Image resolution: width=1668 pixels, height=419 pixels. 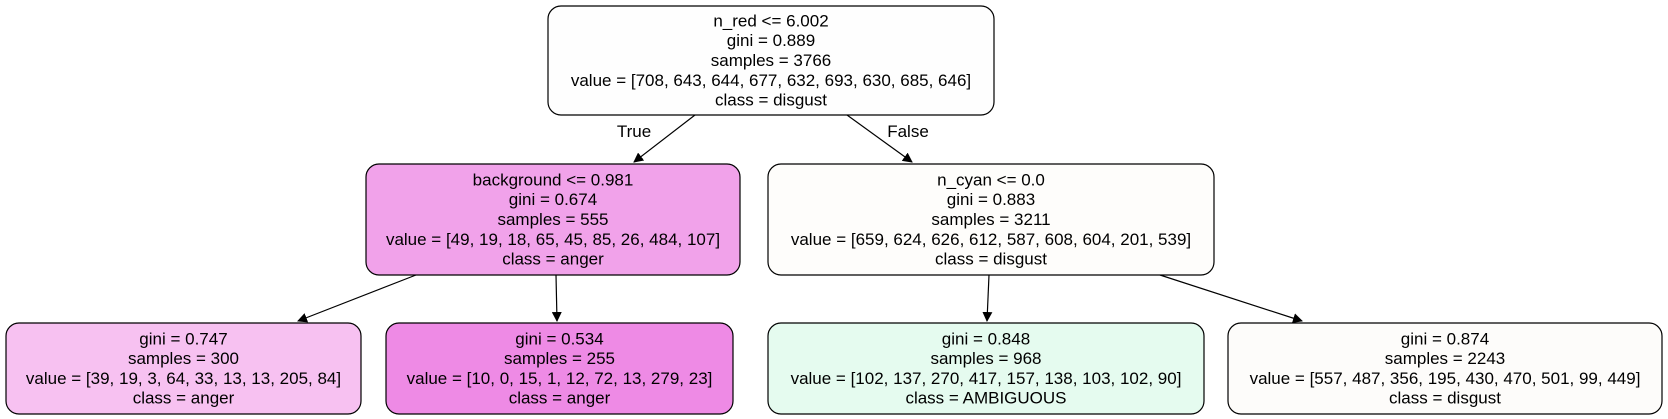 I want to click on node-text-line: gini = 0.883, so click(x=991, y=199).